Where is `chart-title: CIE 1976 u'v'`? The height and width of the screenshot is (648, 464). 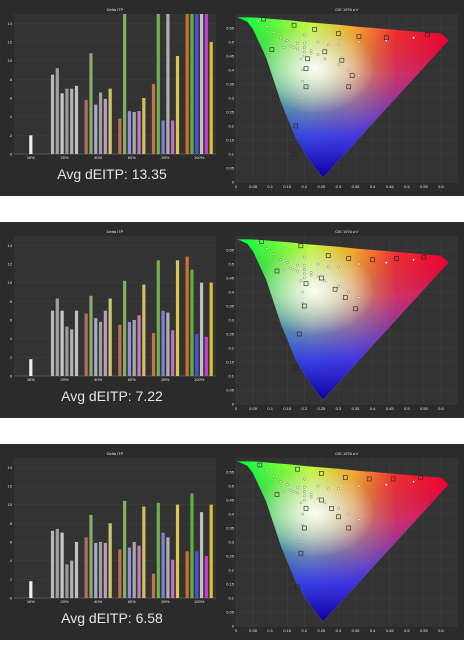 chart-title: CIE 1976 u'v' is located at coordinates (347, 9).